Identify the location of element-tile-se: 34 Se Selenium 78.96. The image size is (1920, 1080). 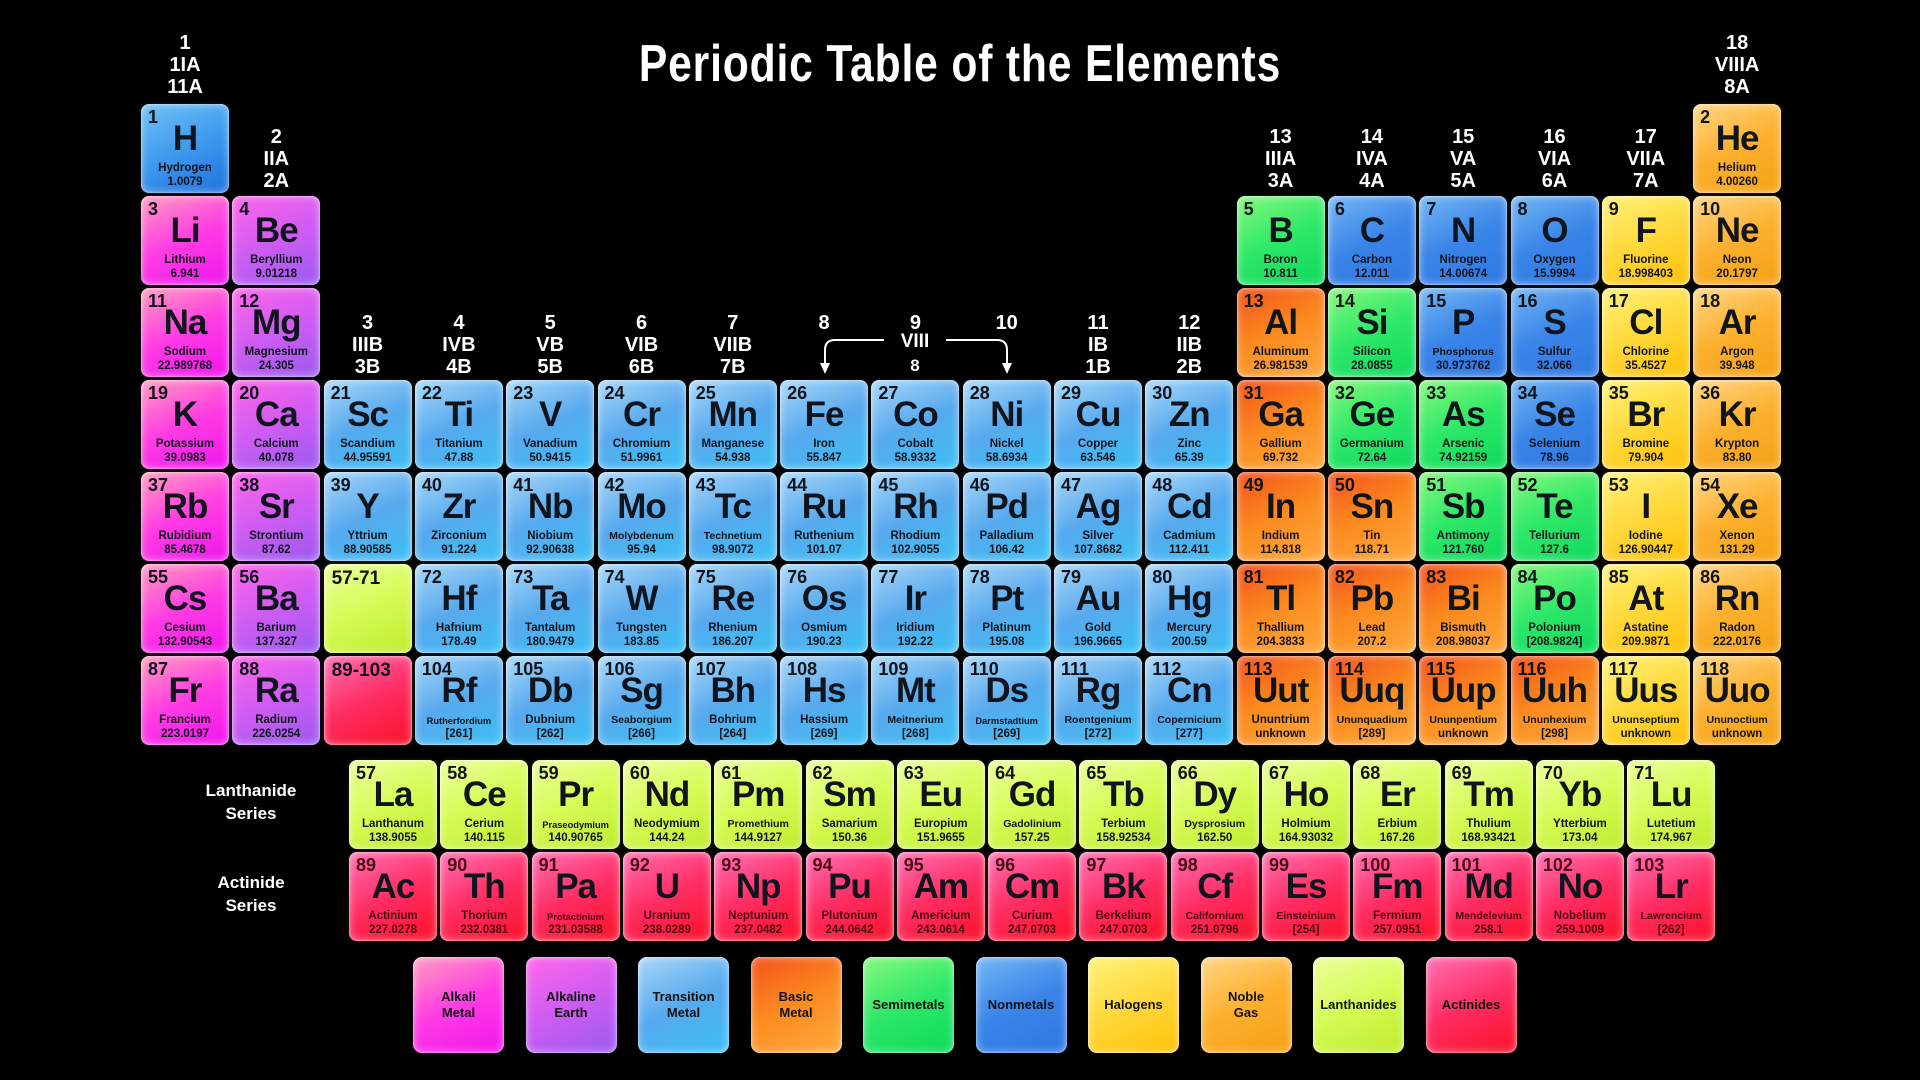
(1554, 424).